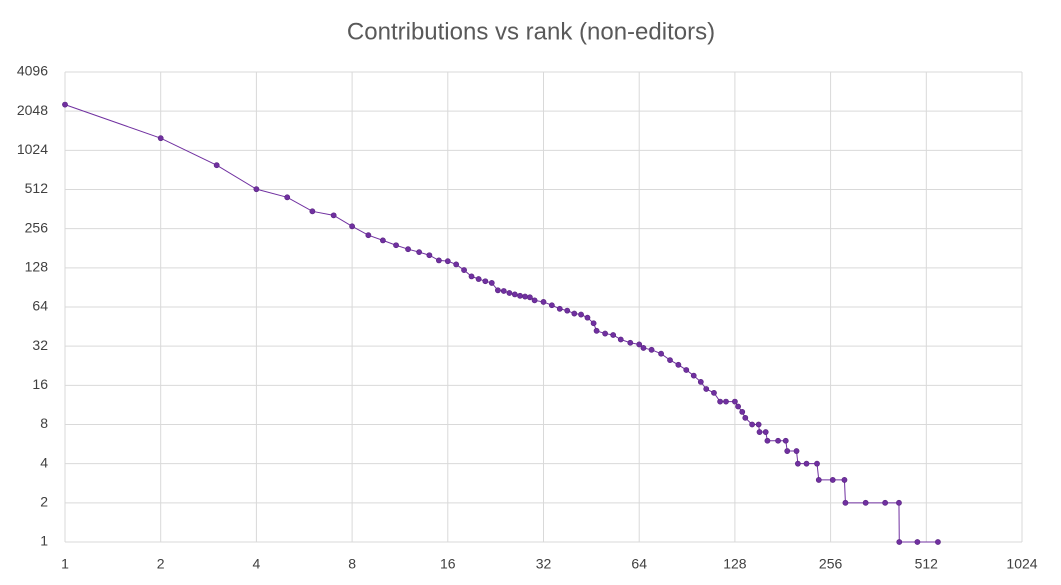 Image resolution: width=1061 pixels, height=585 pixels. What do you see at coordinates (40, 306) in the screenshot?
I see `y-tick-label: 64` at bounding box center [40, 306].